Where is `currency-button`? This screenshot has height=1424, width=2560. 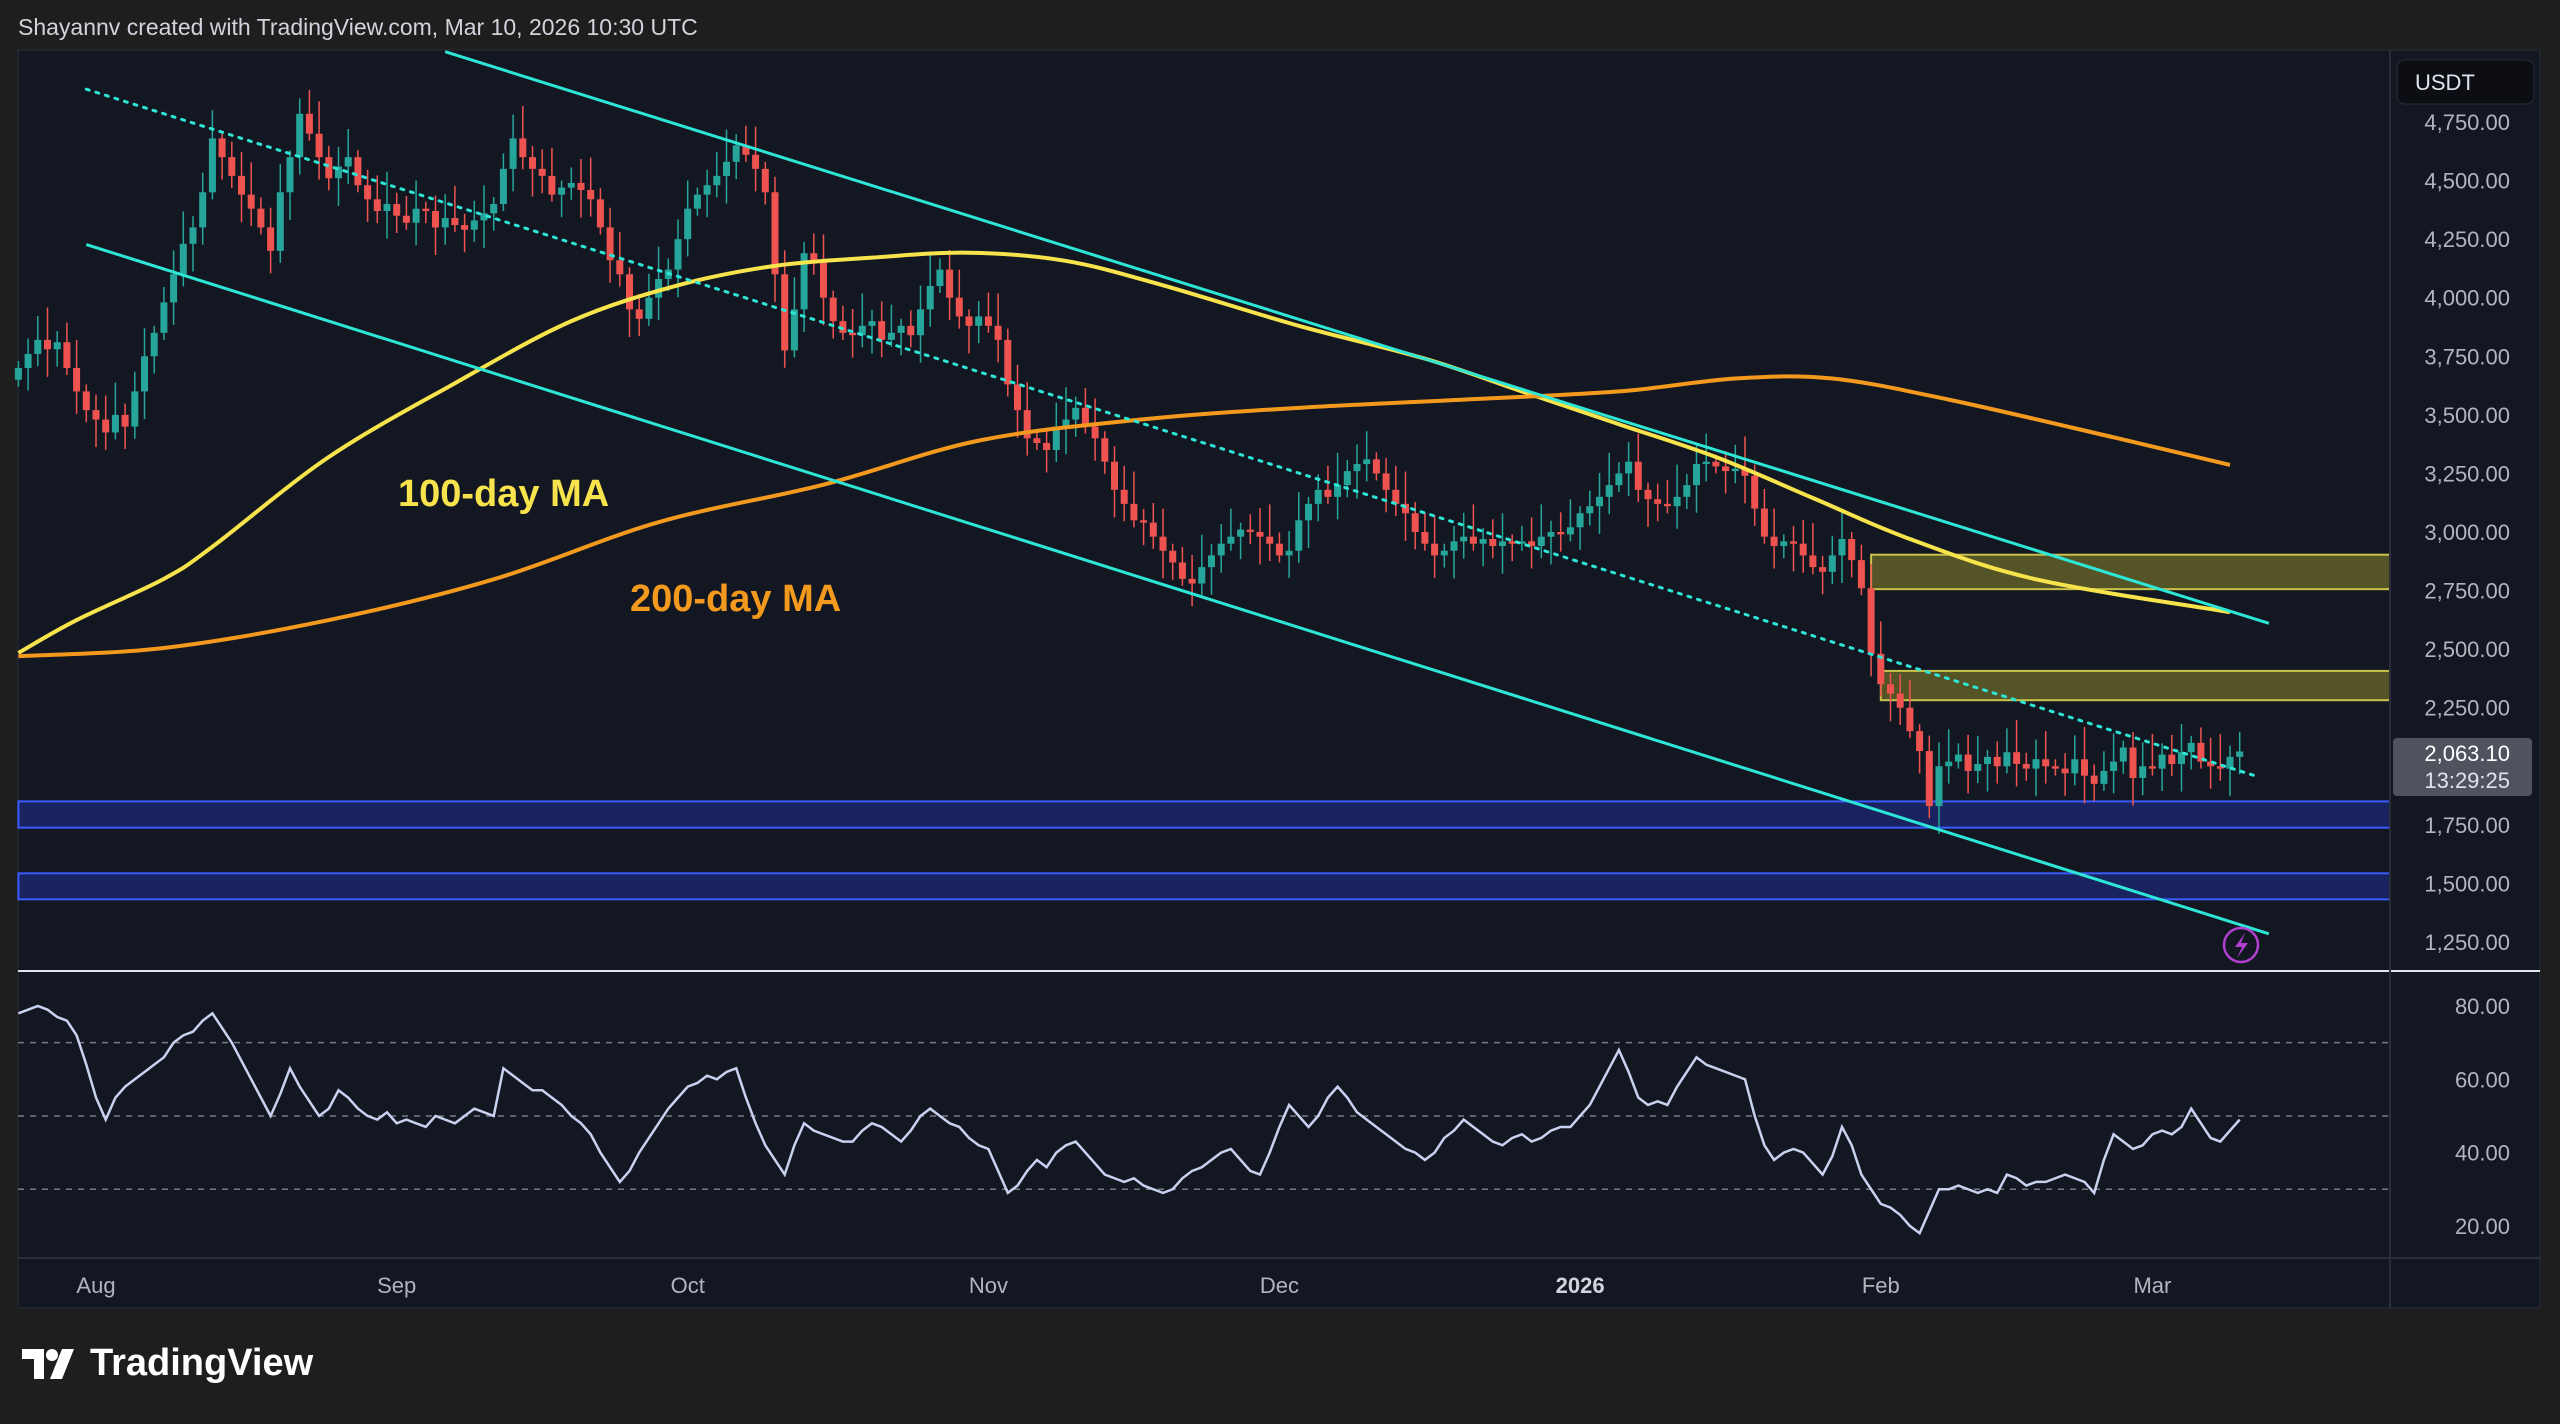
currency-button is located at coordinates (2465, 82).